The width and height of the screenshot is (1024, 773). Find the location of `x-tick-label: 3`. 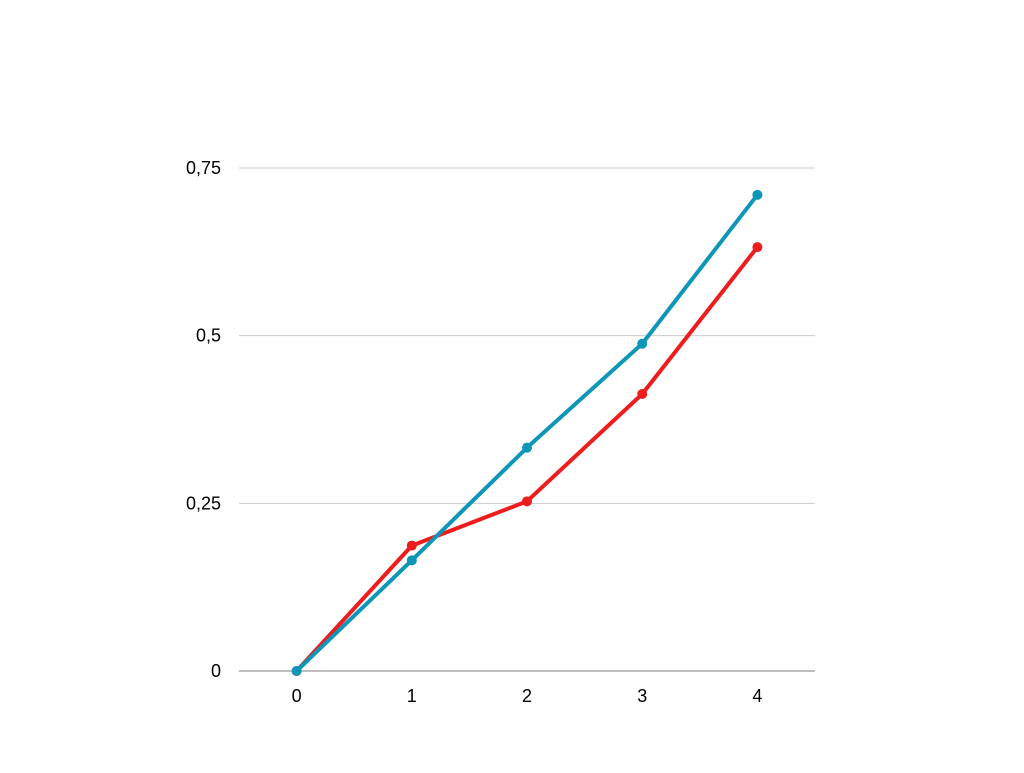

x-tick-label: 3 is located at coordinates (642, 696).